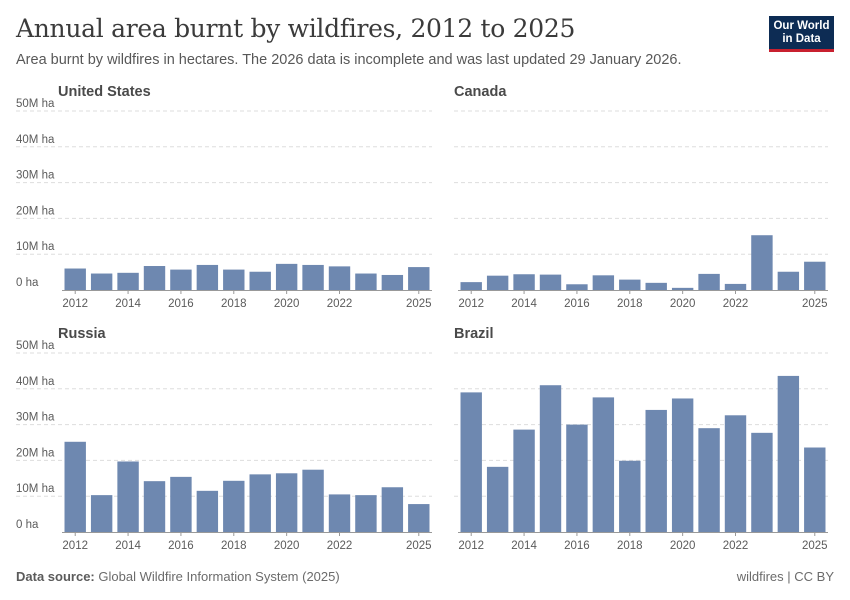 Image resolution: width=850 pixels, height=600 pixels. Describe the element at coordinates (524, 480) in the screenshot. I see `bar-brazil-2014` at that location.